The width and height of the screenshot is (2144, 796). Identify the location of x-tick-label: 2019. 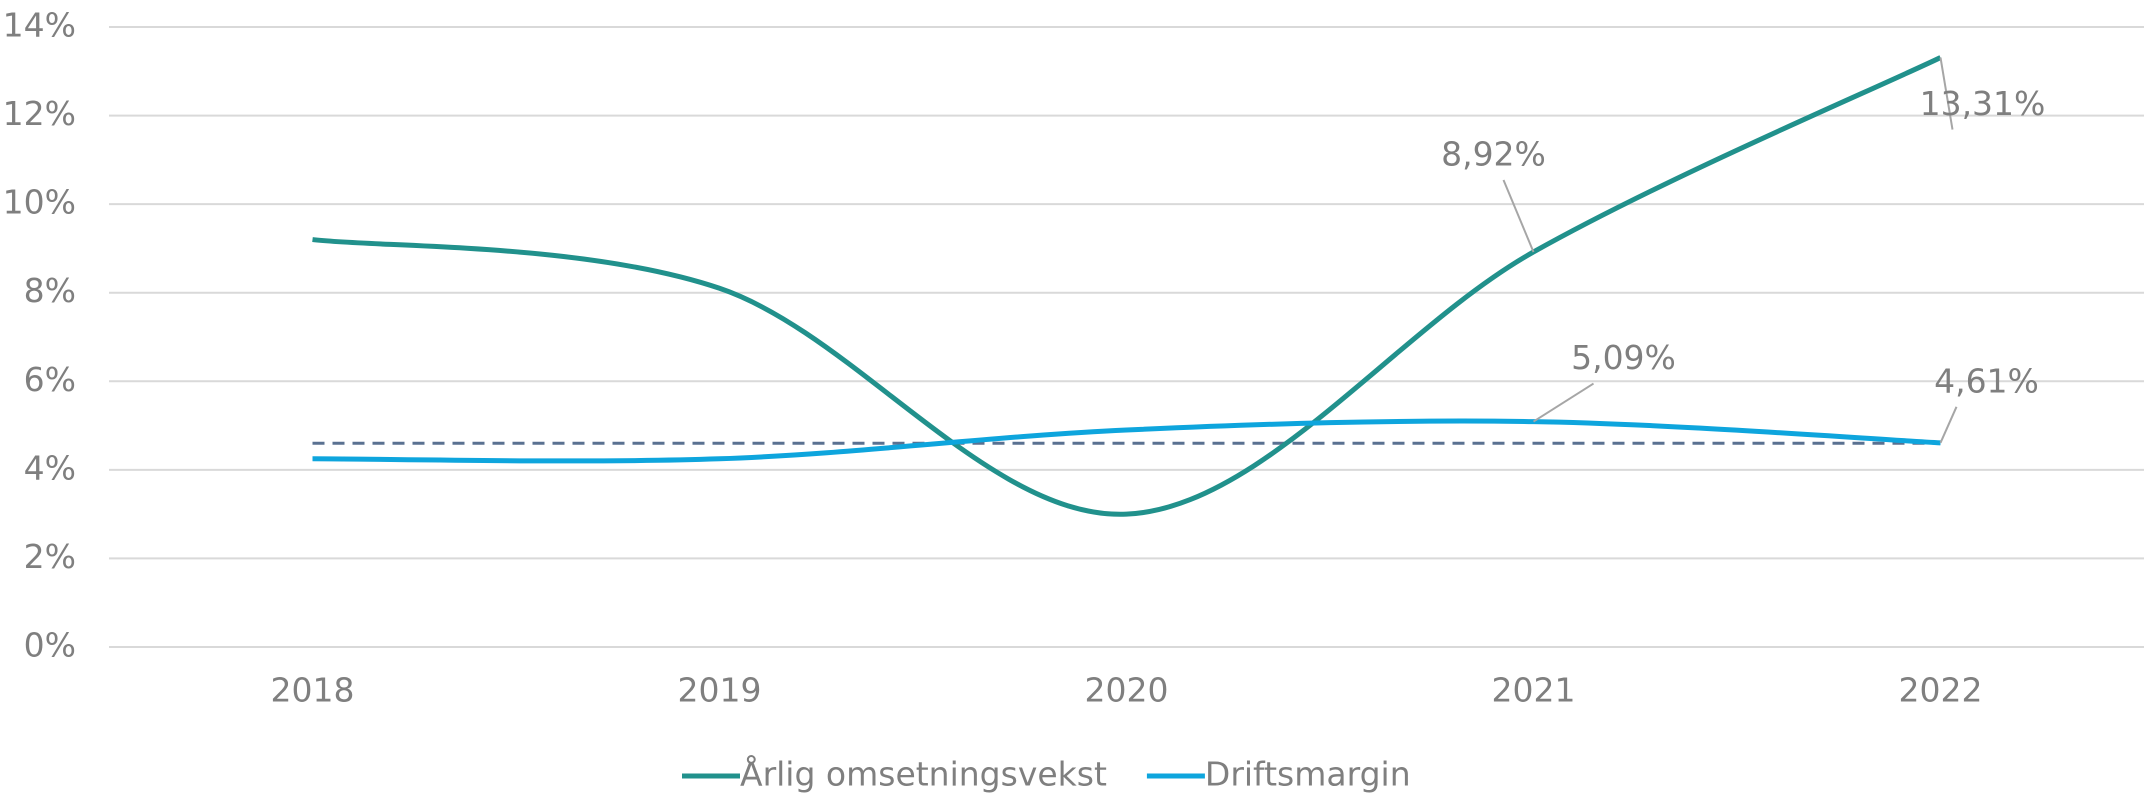
(720, 690).